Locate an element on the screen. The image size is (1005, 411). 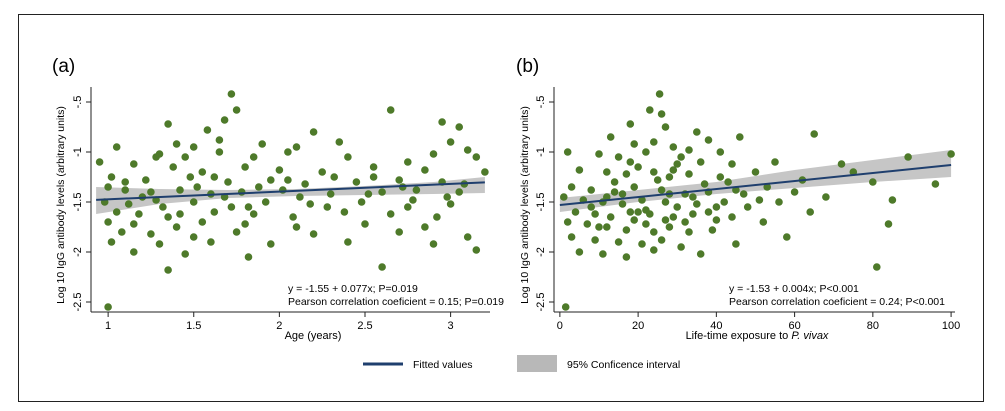
panel-b-y-tick-label: -2 is located at coordinates (541, 252).